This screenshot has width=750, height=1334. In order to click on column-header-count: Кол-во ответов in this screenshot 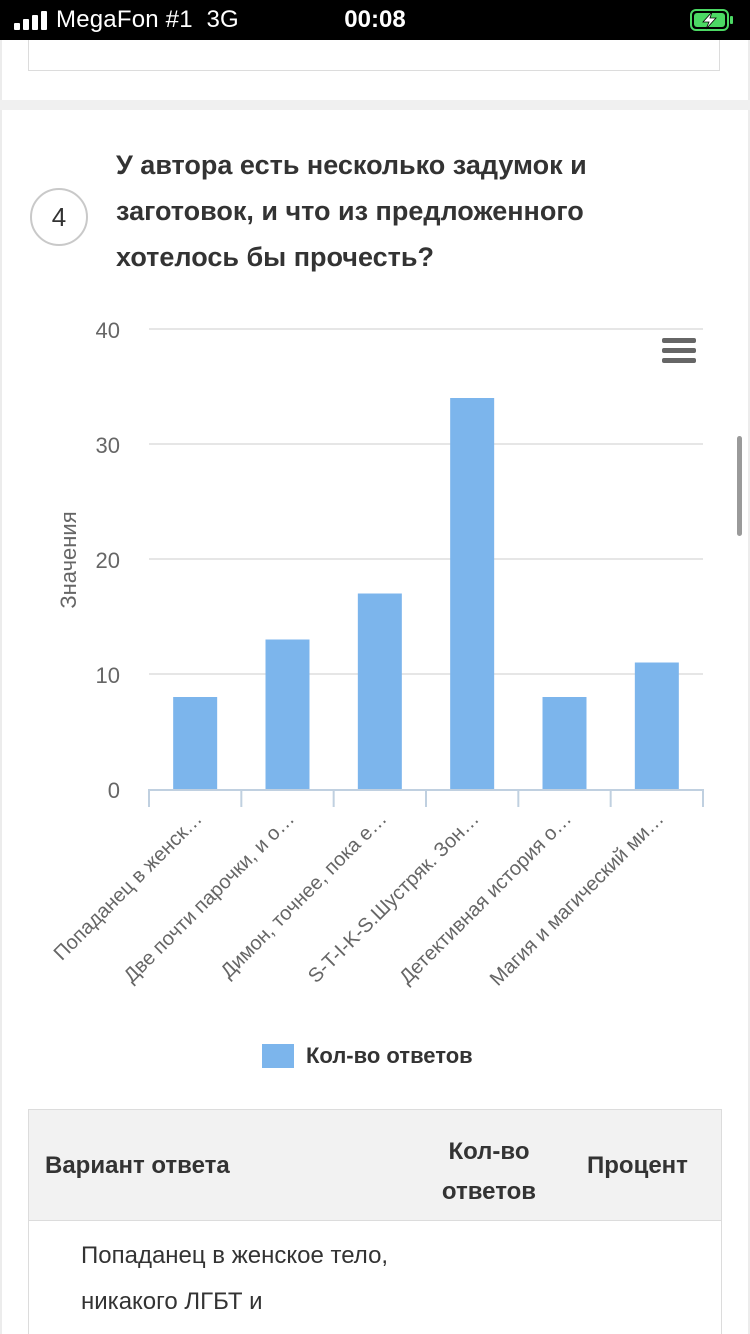, I will do `click(489, 1171)`.